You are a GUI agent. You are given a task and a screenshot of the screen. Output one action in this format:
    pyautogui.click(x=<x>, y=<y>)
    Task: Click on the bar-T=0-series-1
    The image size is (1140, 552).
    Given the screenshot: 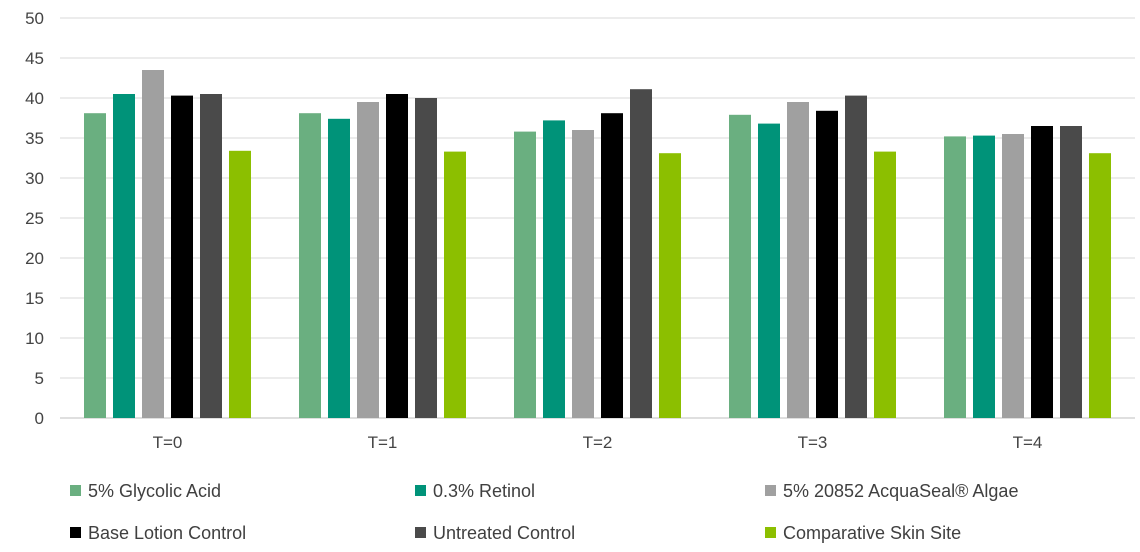 What is the action you would take?
    pyautogui.click(x=124, y=256)
    